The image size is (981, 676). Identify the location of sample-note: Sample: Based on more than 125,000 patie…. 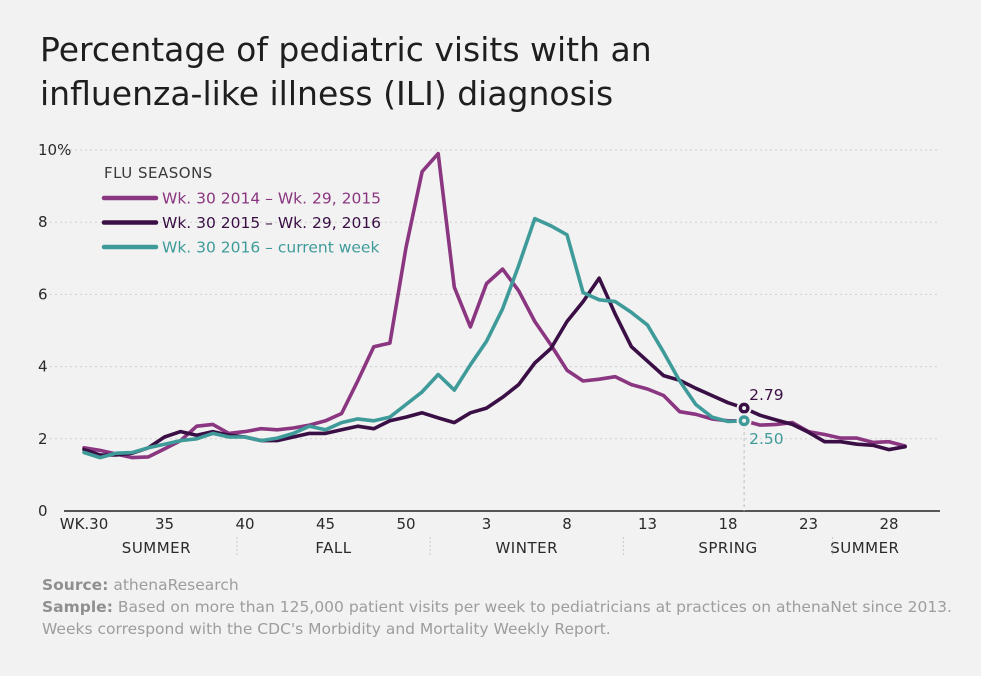
(502, 618).